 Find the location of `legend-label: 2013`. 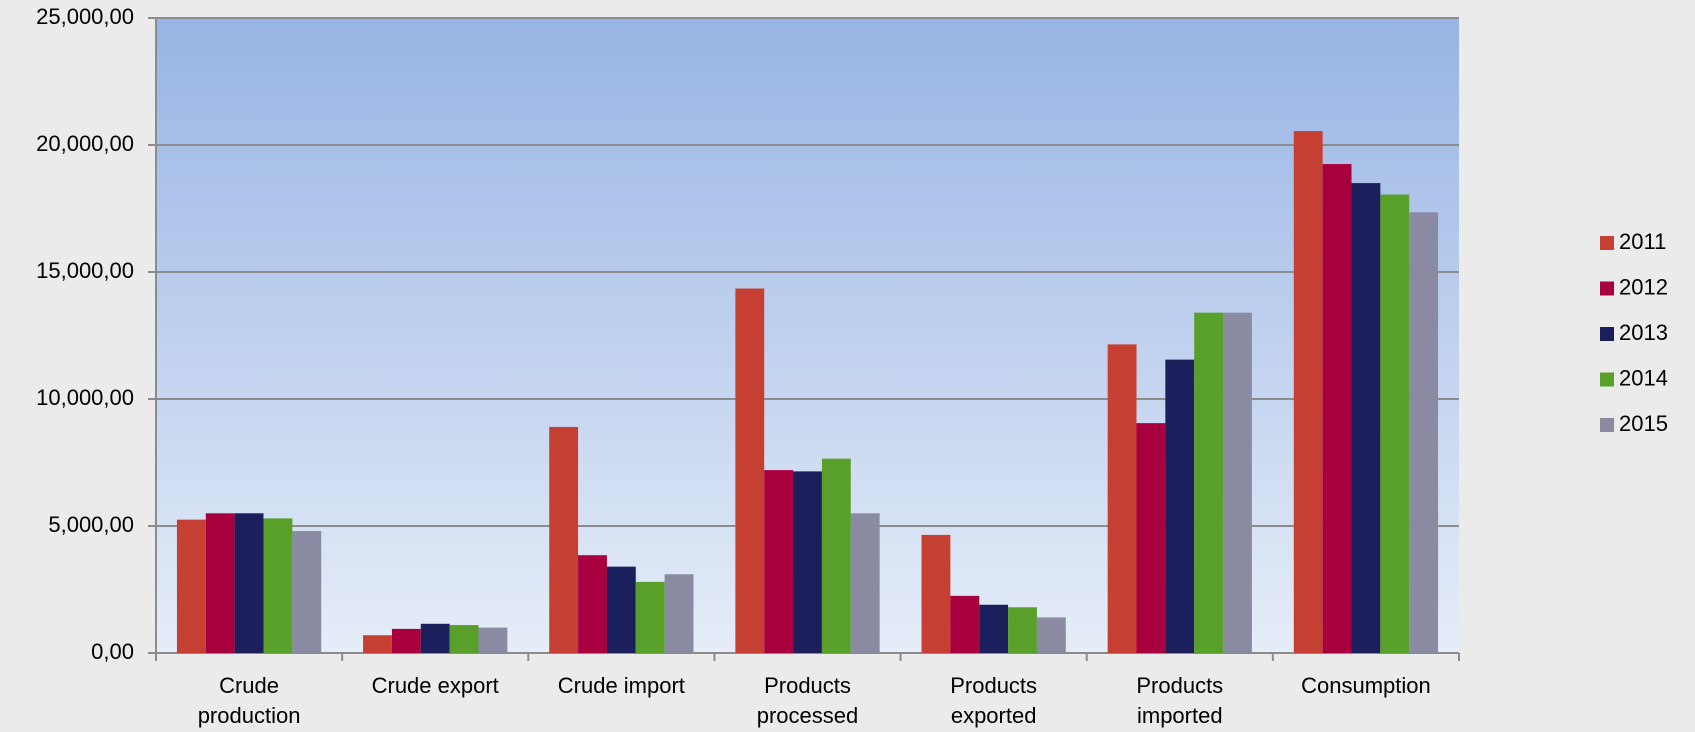

legend-label: 2013 is located at coordinates (1643, 332).